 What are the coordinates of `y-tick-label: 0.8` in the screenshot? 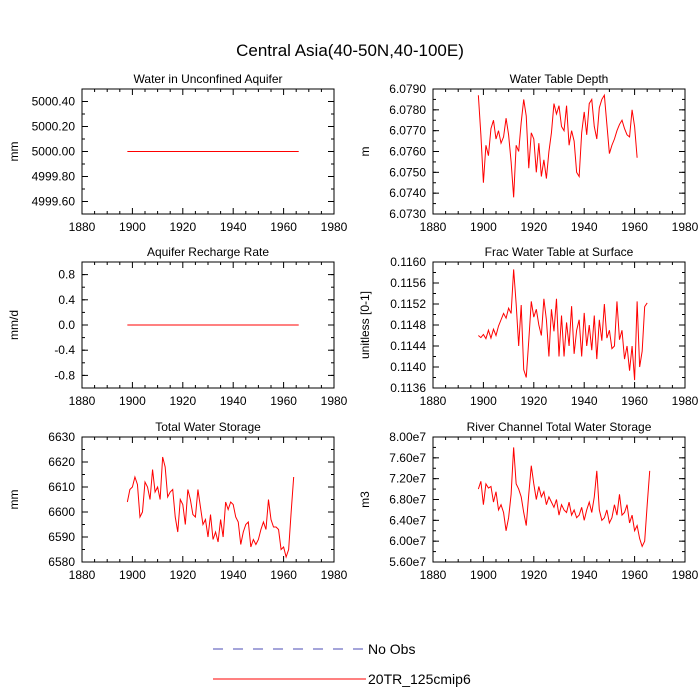 It's located at (66, 275).